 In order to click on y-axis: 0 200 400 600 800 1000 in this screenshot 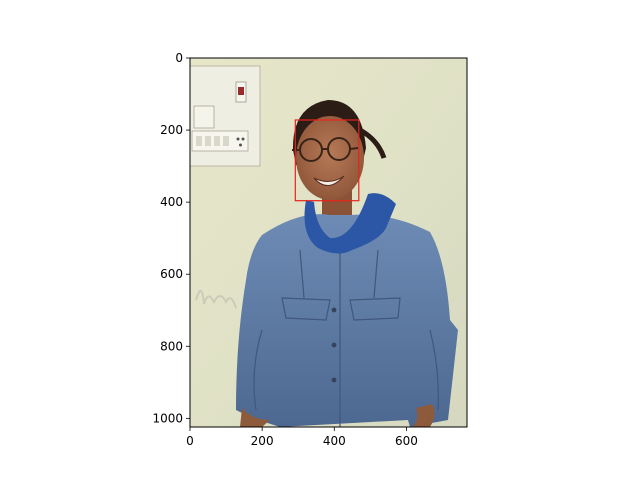, I will do `click(171, 238)`.